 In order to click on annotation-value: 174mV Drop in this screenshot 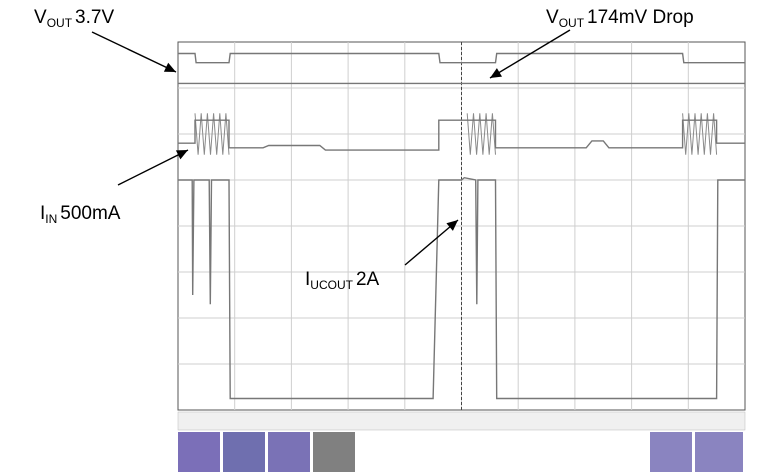, I will do `click(640, 17)`.